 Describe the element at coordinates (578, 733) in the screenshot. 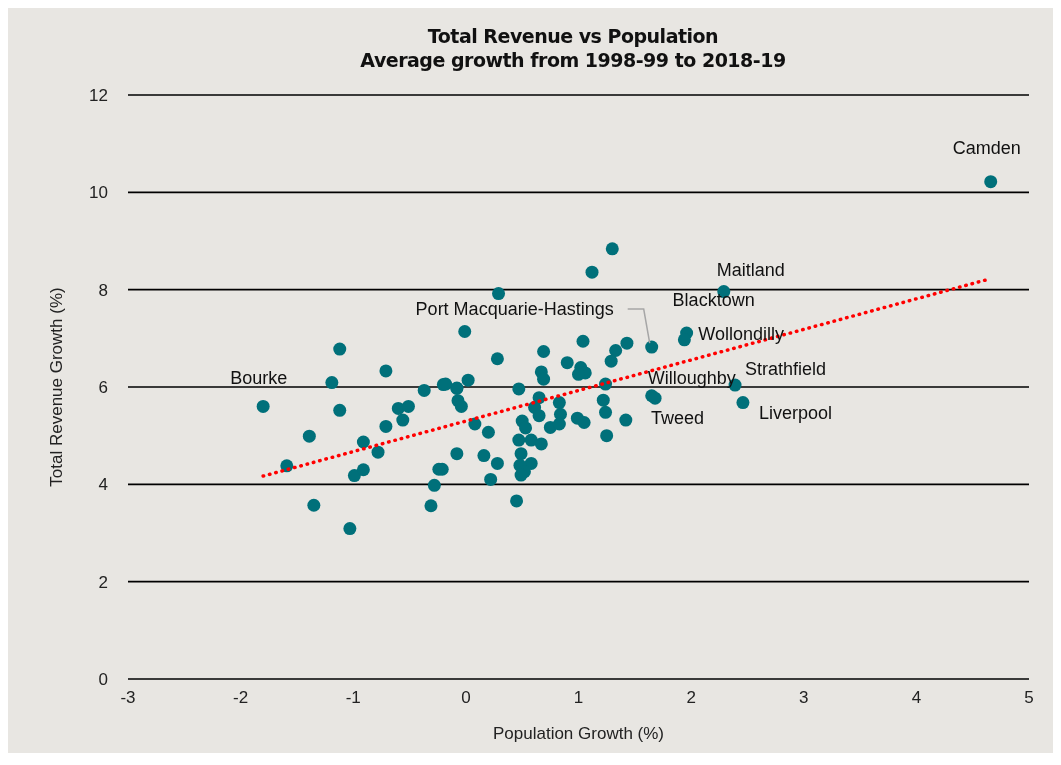

I see `x-axis-title: Population Growth (%)` at that location.